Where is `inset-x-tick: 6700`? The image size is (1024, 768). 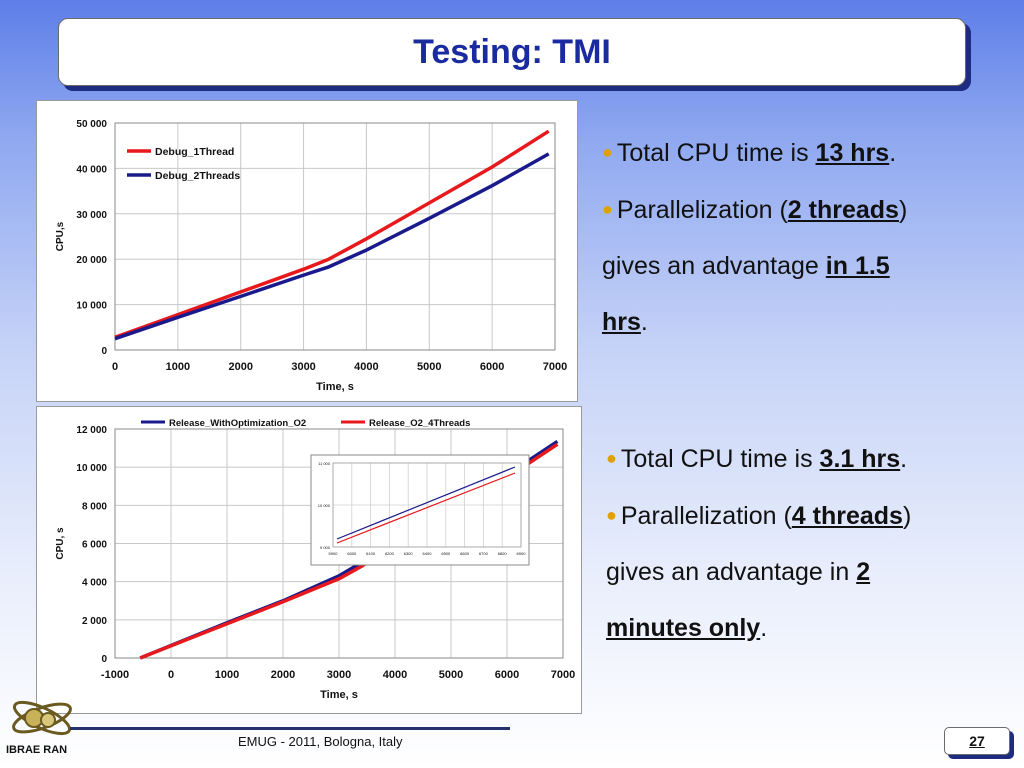
inset-x-tick: 6700 is located at coordinates (484, 553).